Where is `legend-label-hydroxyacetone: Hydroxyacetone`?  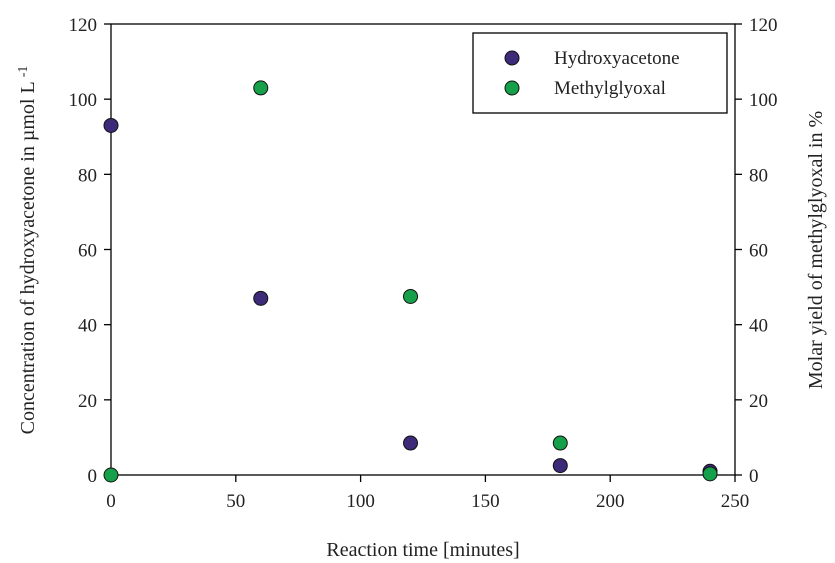 legend-label-hydroxyacetone: Hydroxyacetone is located at coordinates (617, 58).